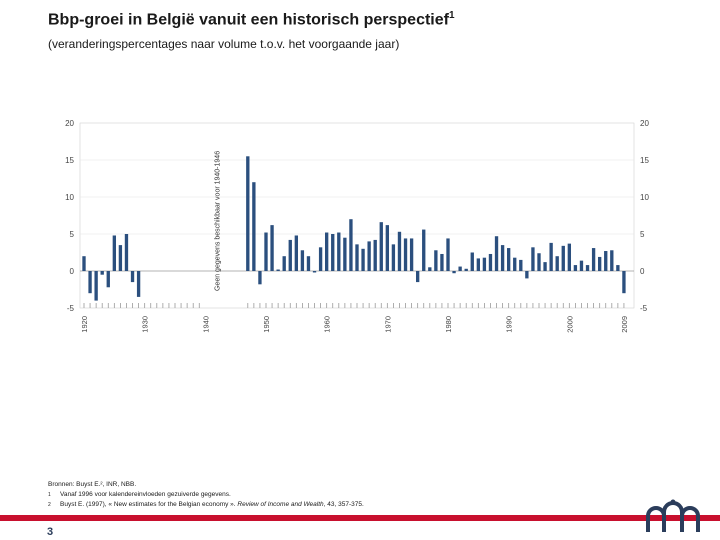 Image resolution: width=720 pixels, height=540 pixels. What do you see at coordinates (642, 271) in the screenshot?
I see `y-tick-label-right: 0` at bounding box center [642, 271].